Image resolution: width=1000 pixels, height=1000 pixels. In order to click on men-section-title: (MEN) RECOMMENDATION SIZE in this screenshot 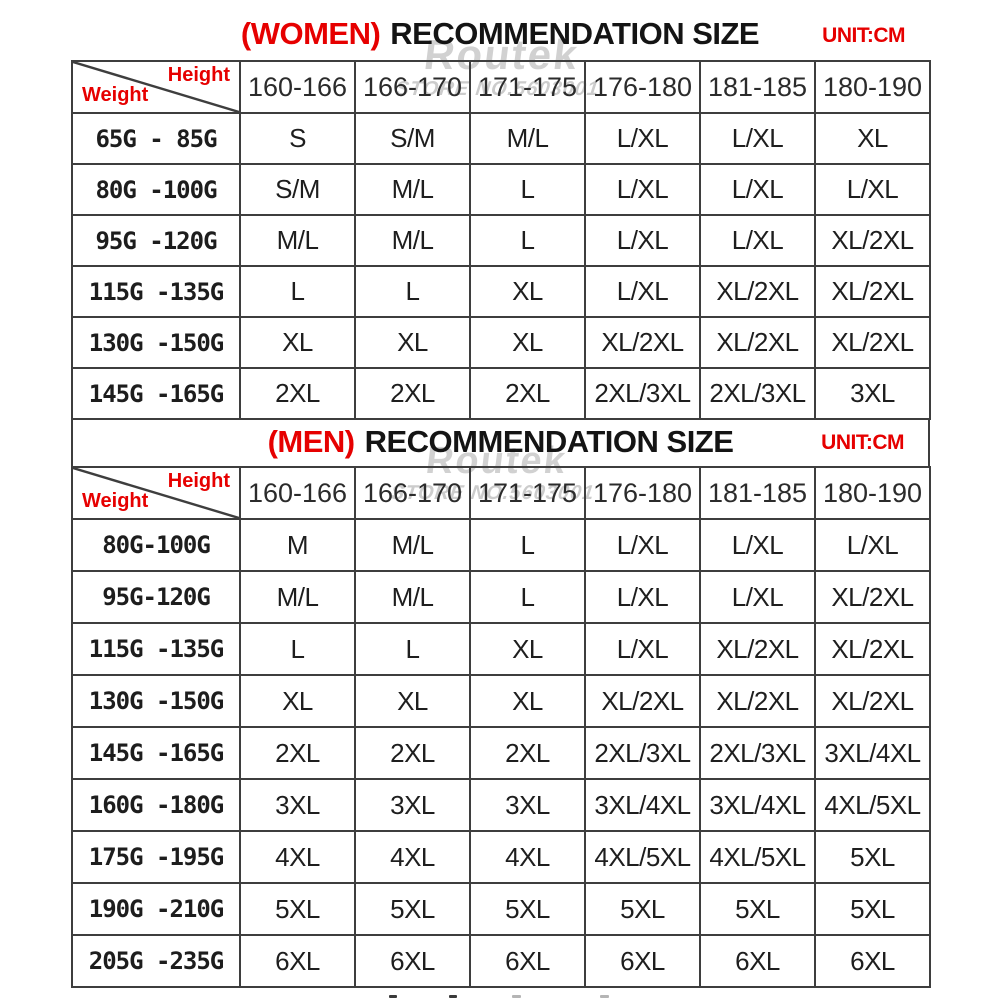, I will do `click(501, 442)`.